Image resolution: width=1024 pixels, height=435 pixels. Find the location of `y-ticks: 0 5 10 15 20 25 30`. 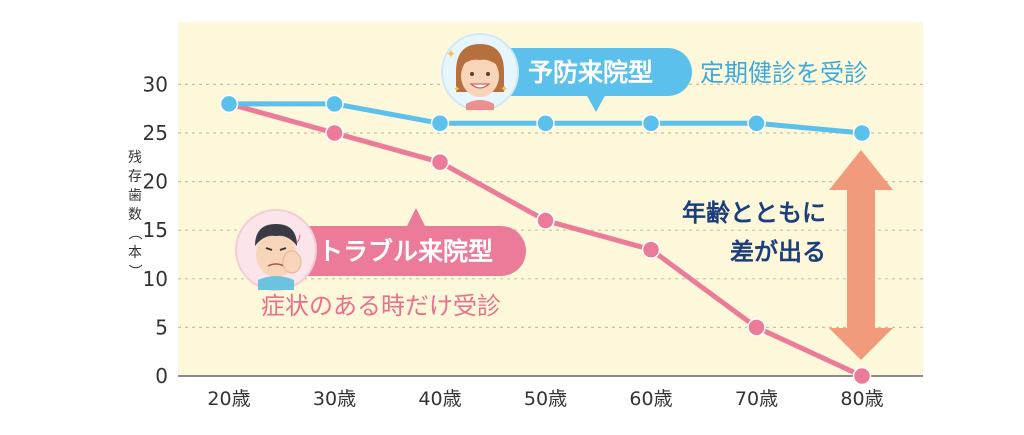

y-ticks: 0 5 10 15 20 25 30 is located at coordinates (155, 230).